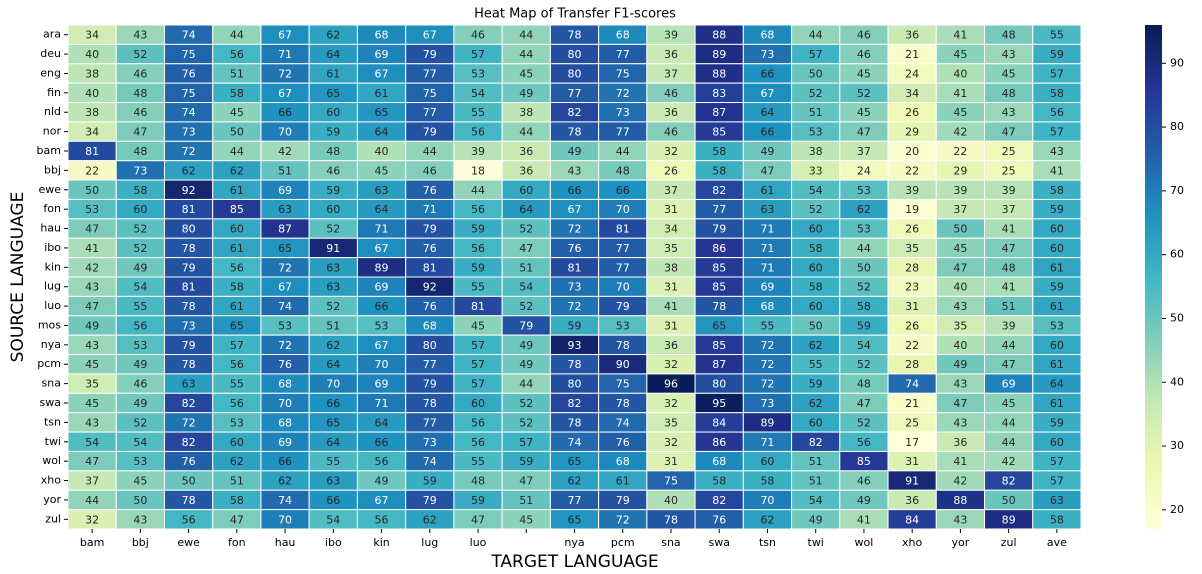 The height and width of the screenshot is (574, 1202). Describe the element at coordinates (237, 403) in the screenshot. I see `cell-label: 56` at that location.